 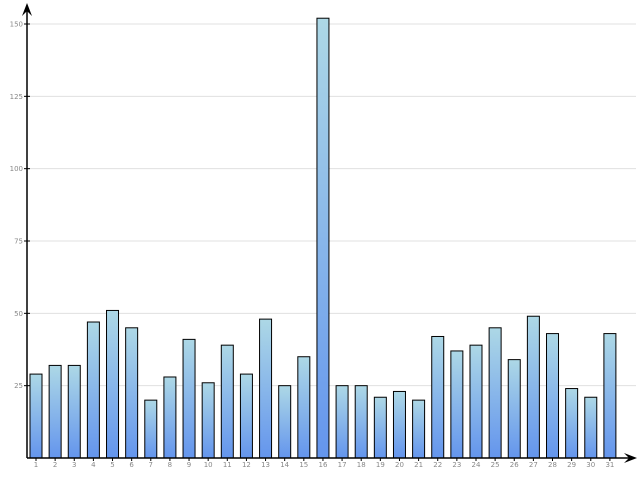 I want to click on x-tick-label: 30, so click(x=590, y=465).